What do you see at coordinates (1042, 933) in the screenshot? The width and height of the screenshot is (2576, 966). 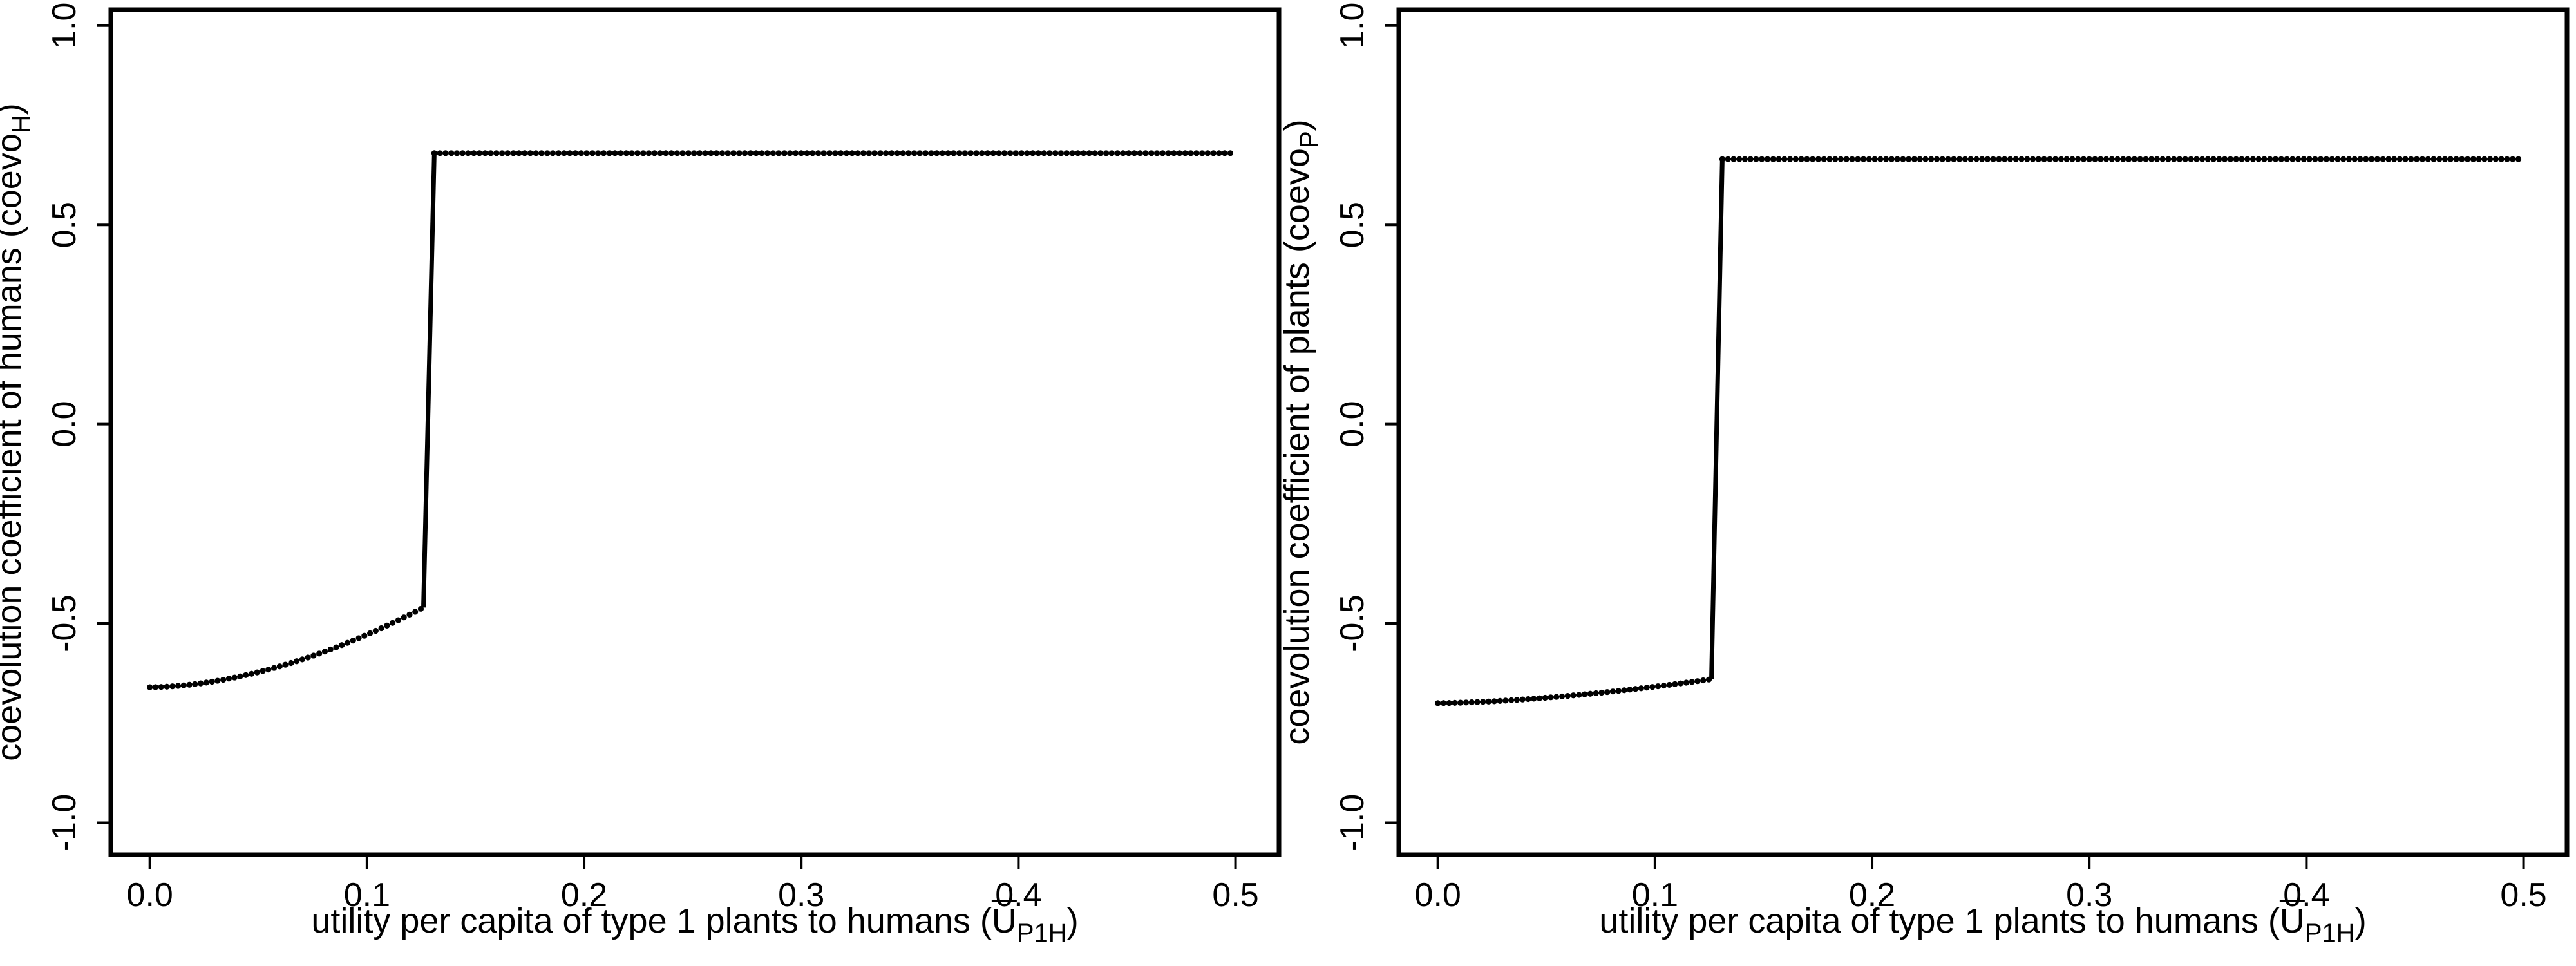 I see `x-axis-label-subscript: P1H` at bounding box center [1042, 933].